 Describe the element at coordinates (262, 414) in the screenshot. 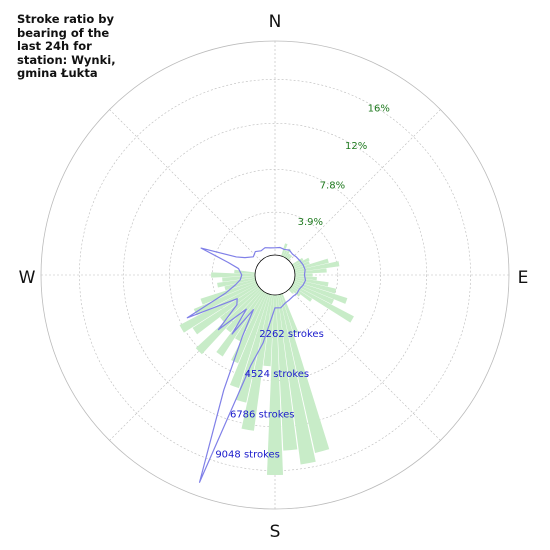

I see `count-tick-label: 6786 strokes` at that location.